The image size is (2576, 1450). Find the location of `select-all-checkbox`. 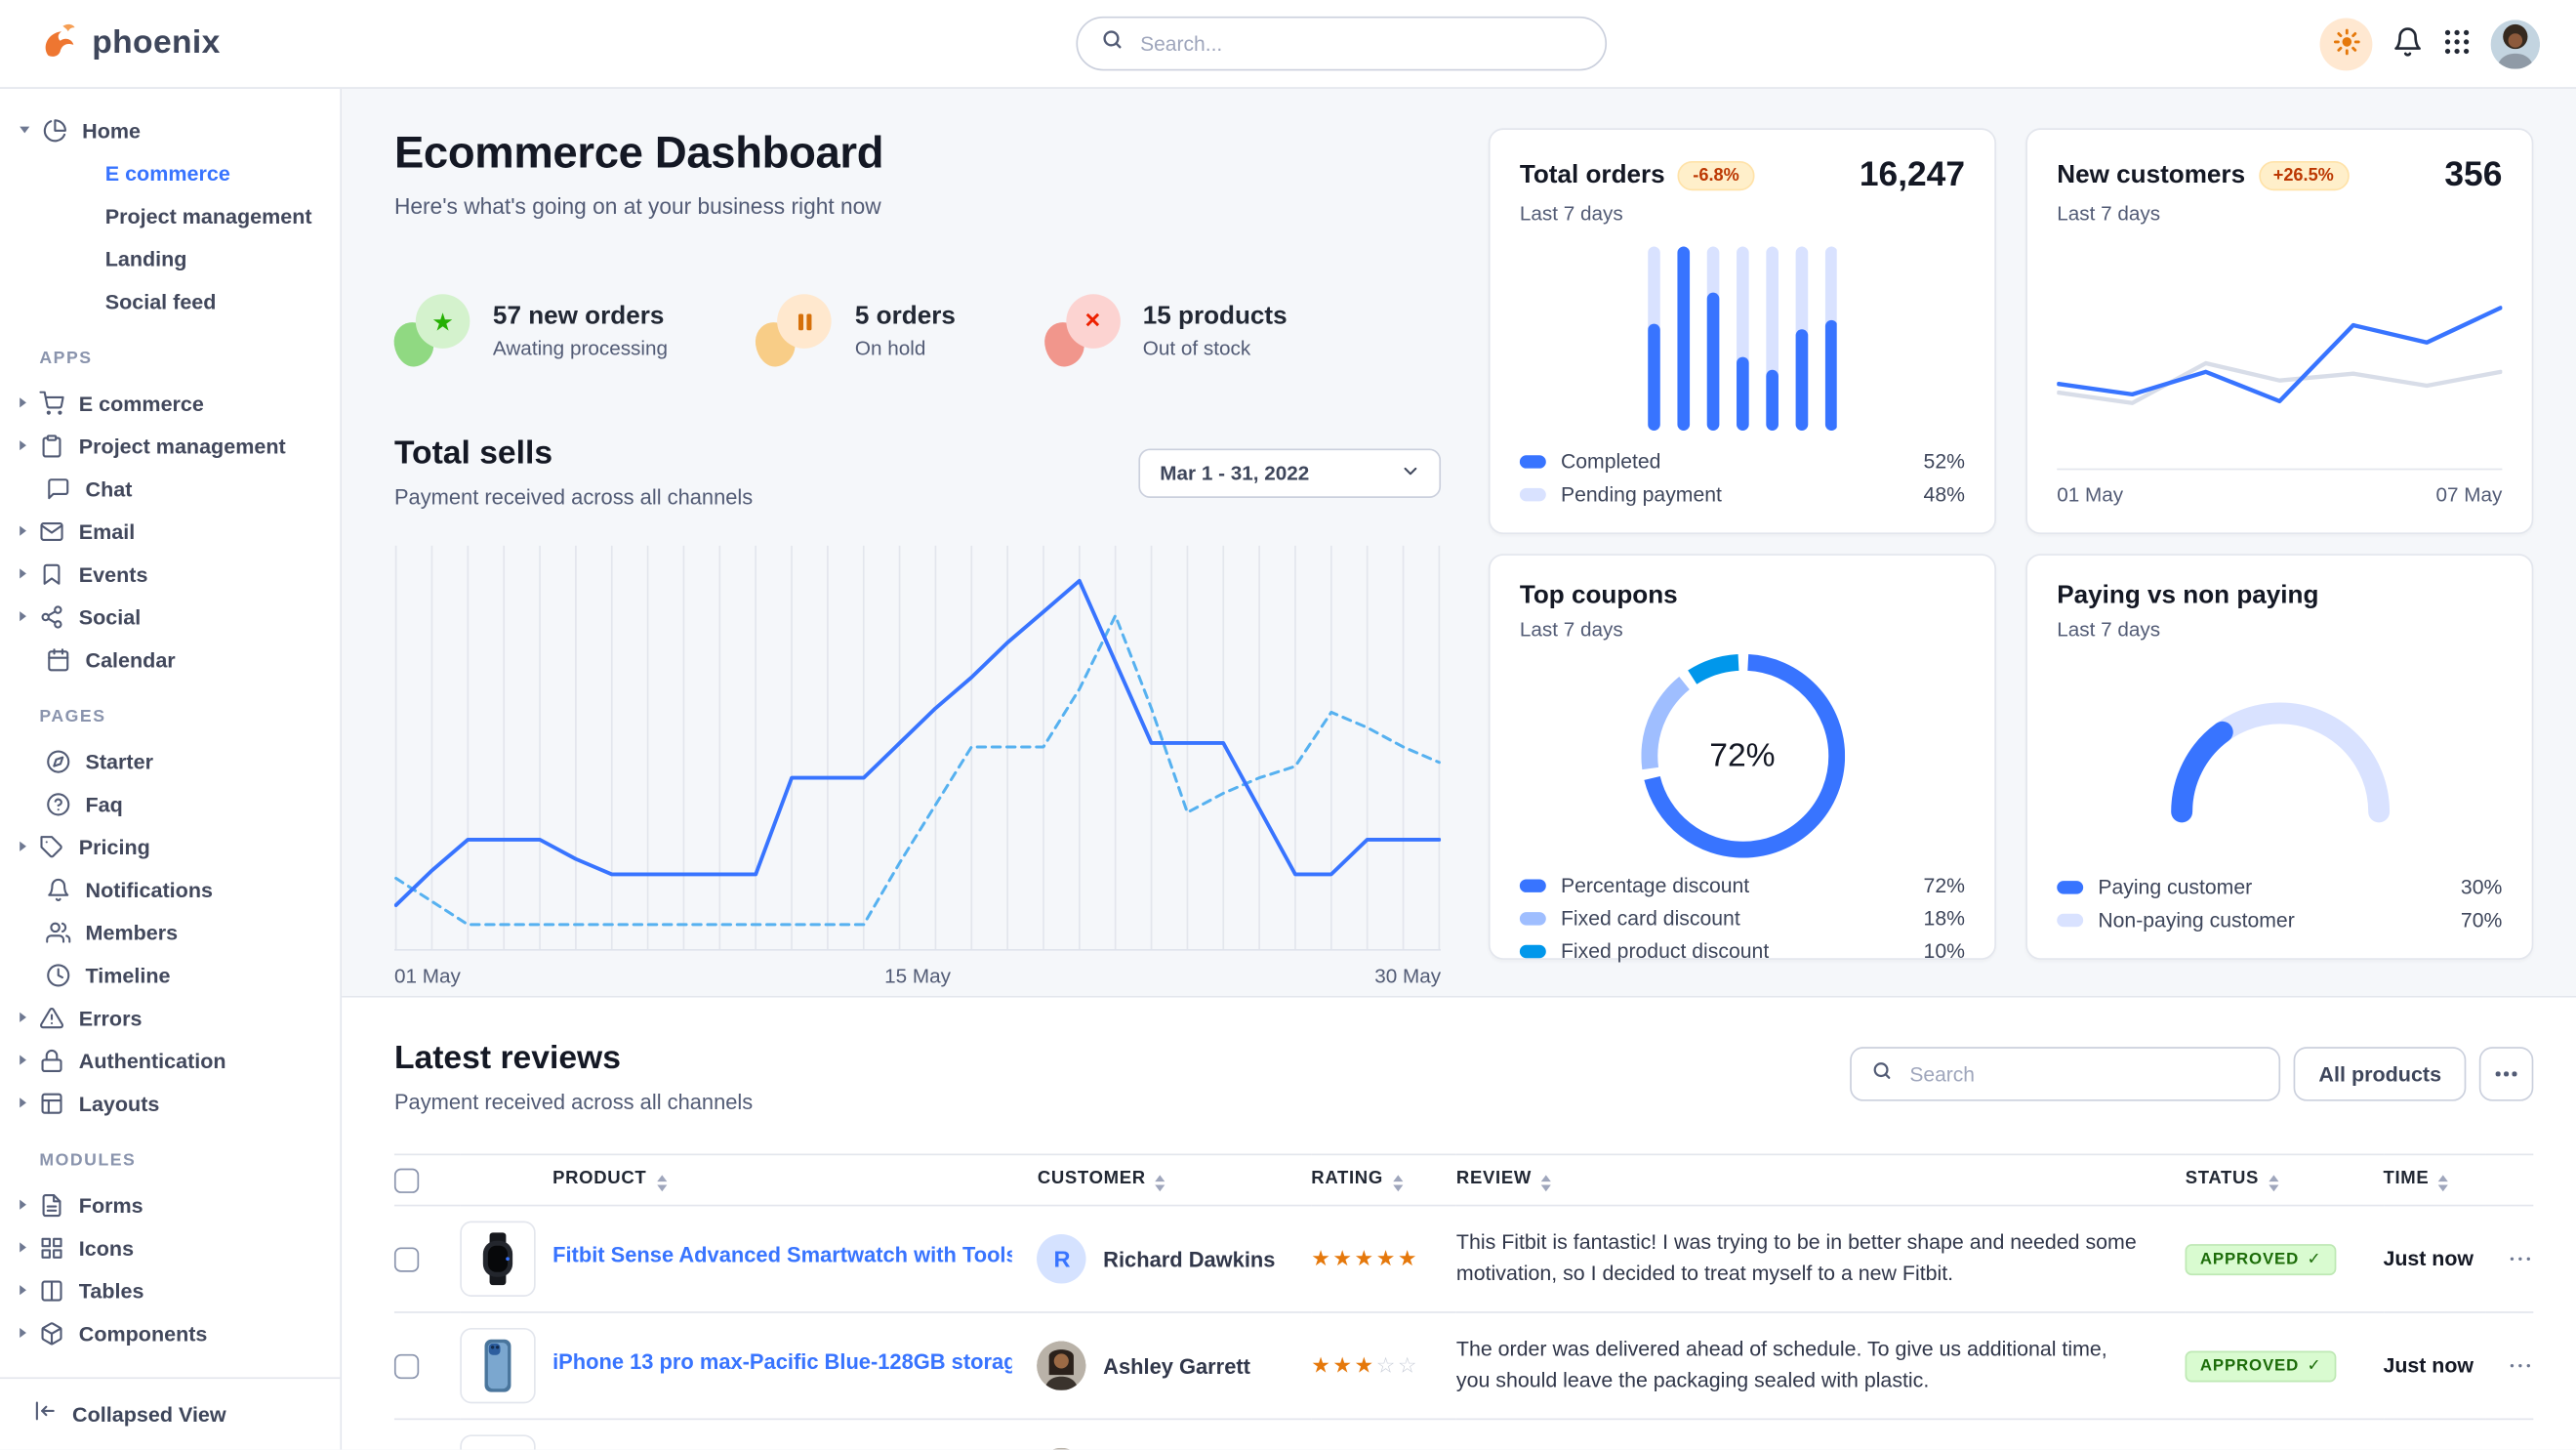

select-all-checkbox is located at coordinates (406, 1180).